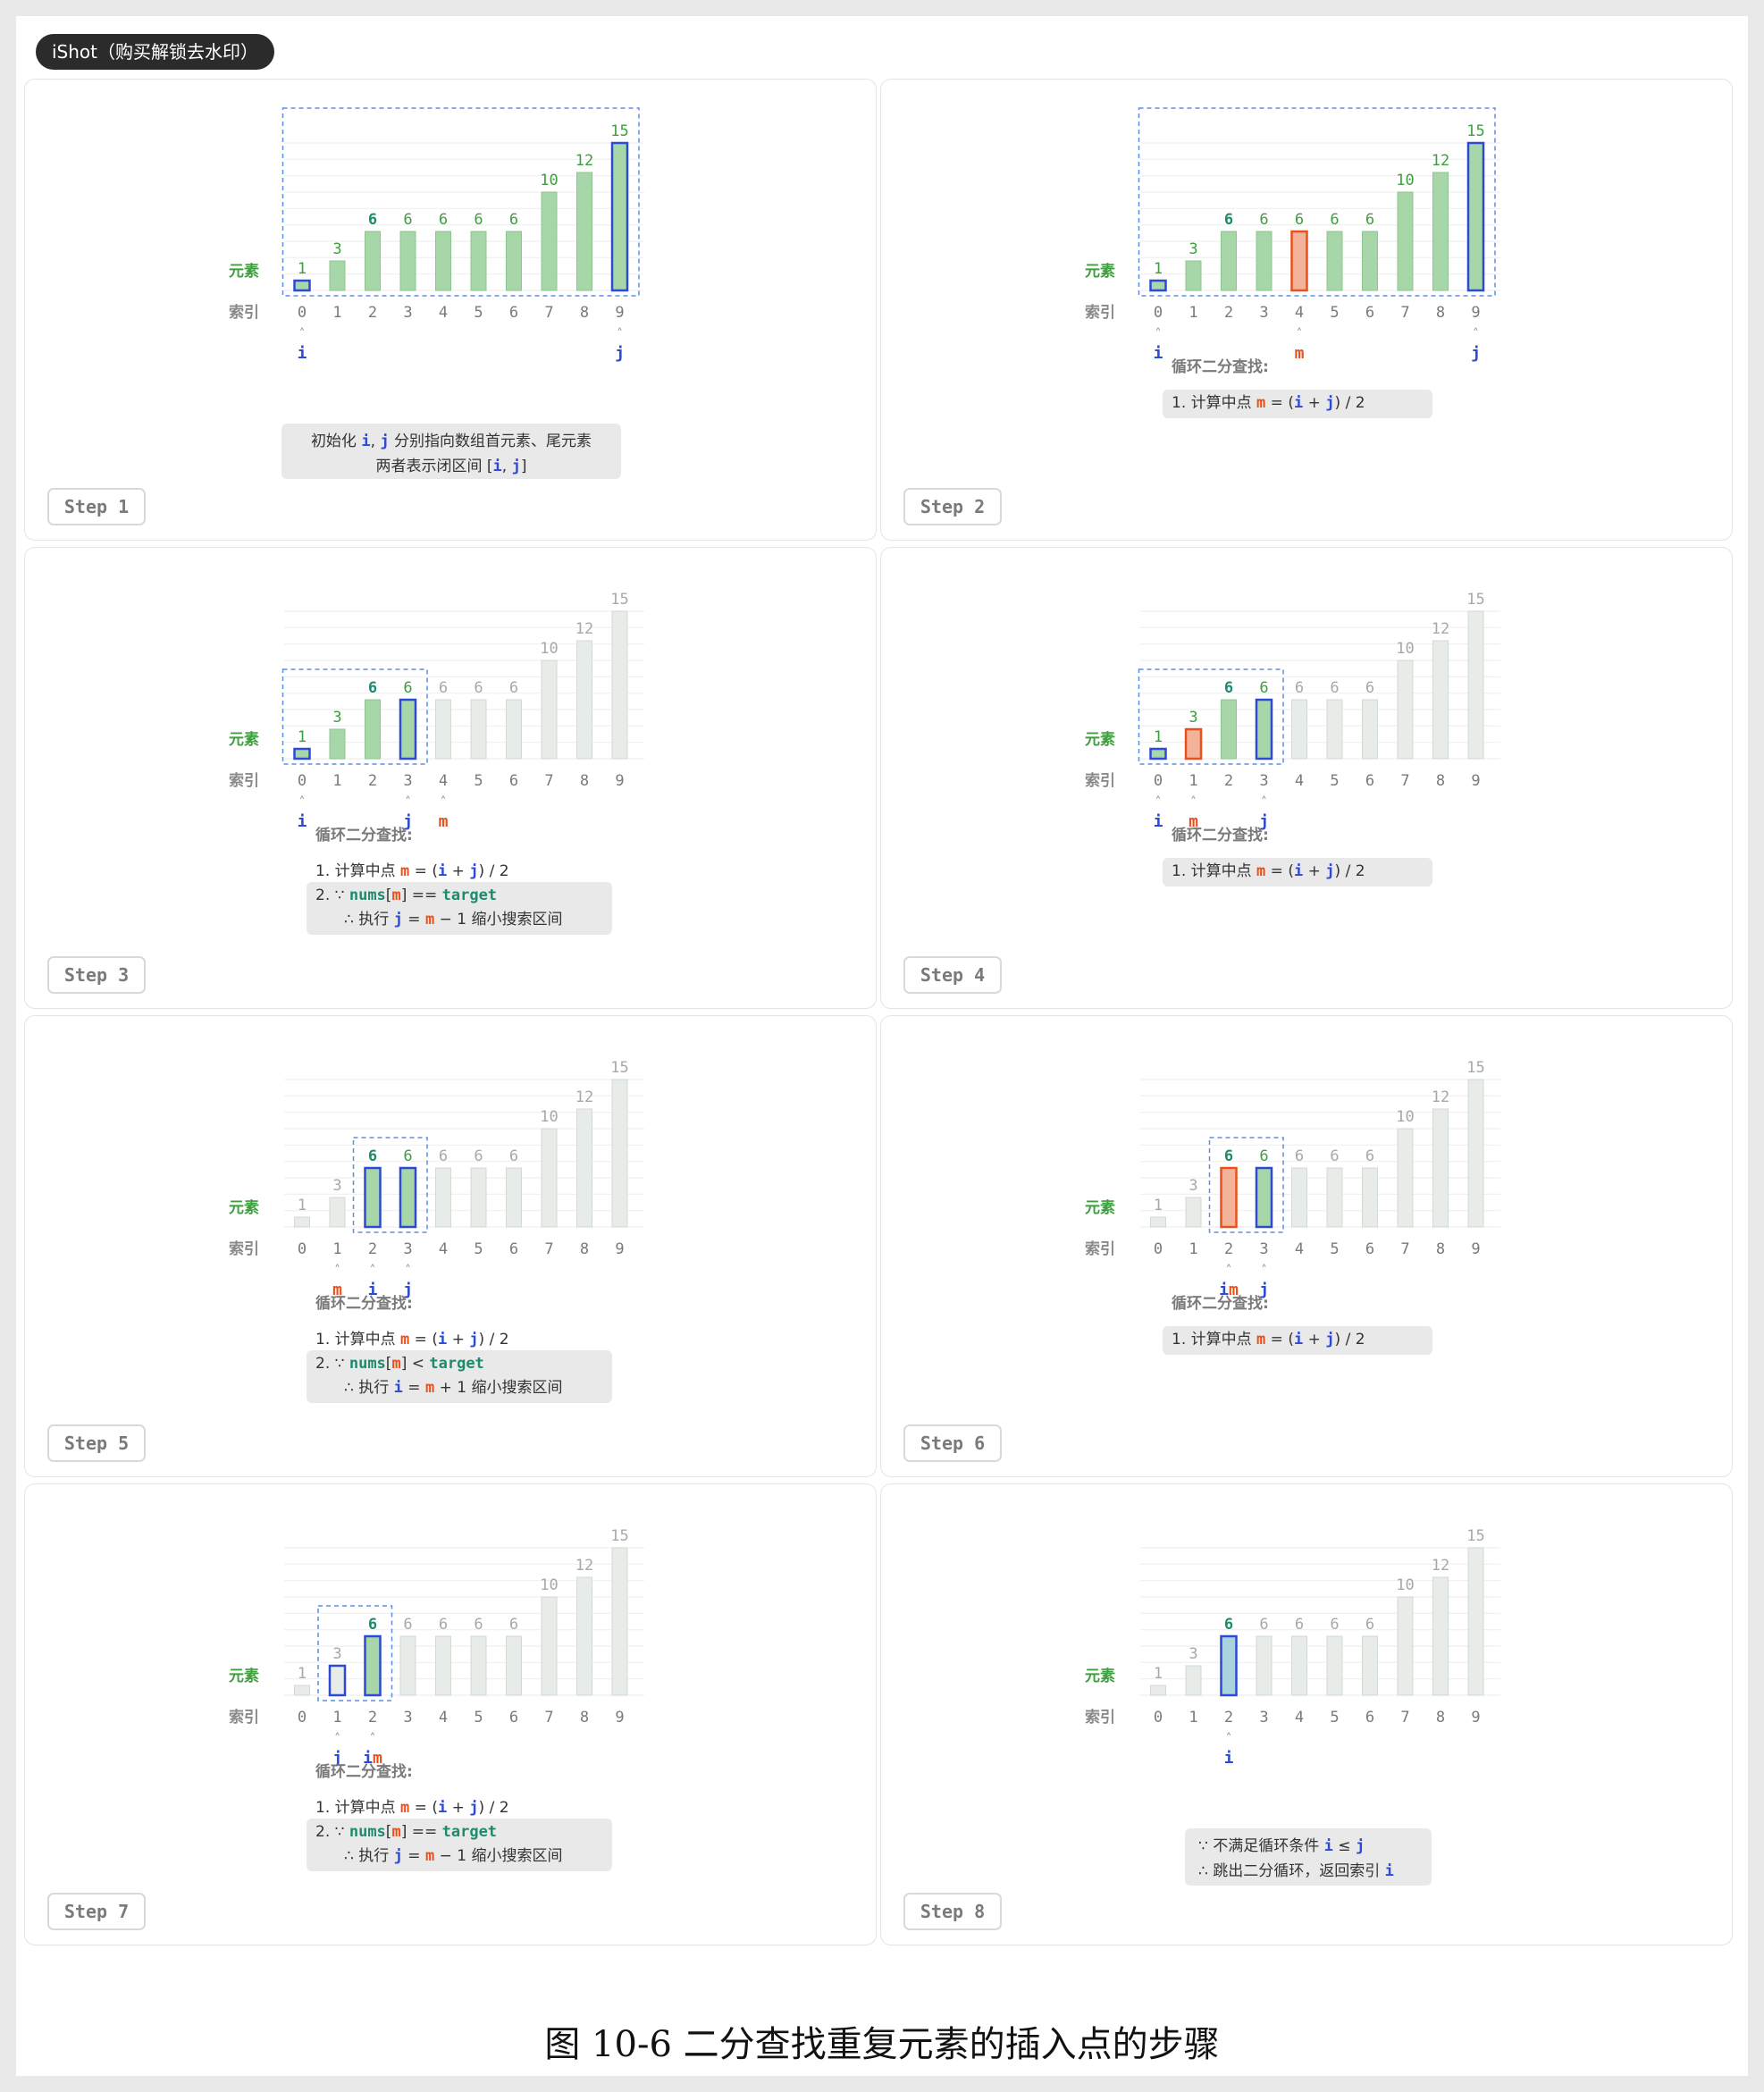 This screenshot has width=1764, height=2092. What do you see at coordinates (406, 895) in the screenshot?
I see `loop-line: 2. ∵ nums[m] == target` at bounding box center [406, 895].